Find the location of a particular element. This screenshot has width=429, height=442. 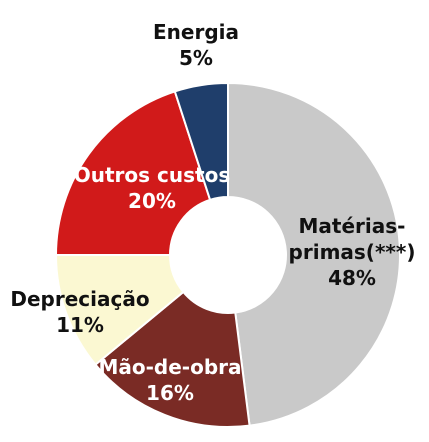

value-label: 5% is located at coordinates (196, 58).